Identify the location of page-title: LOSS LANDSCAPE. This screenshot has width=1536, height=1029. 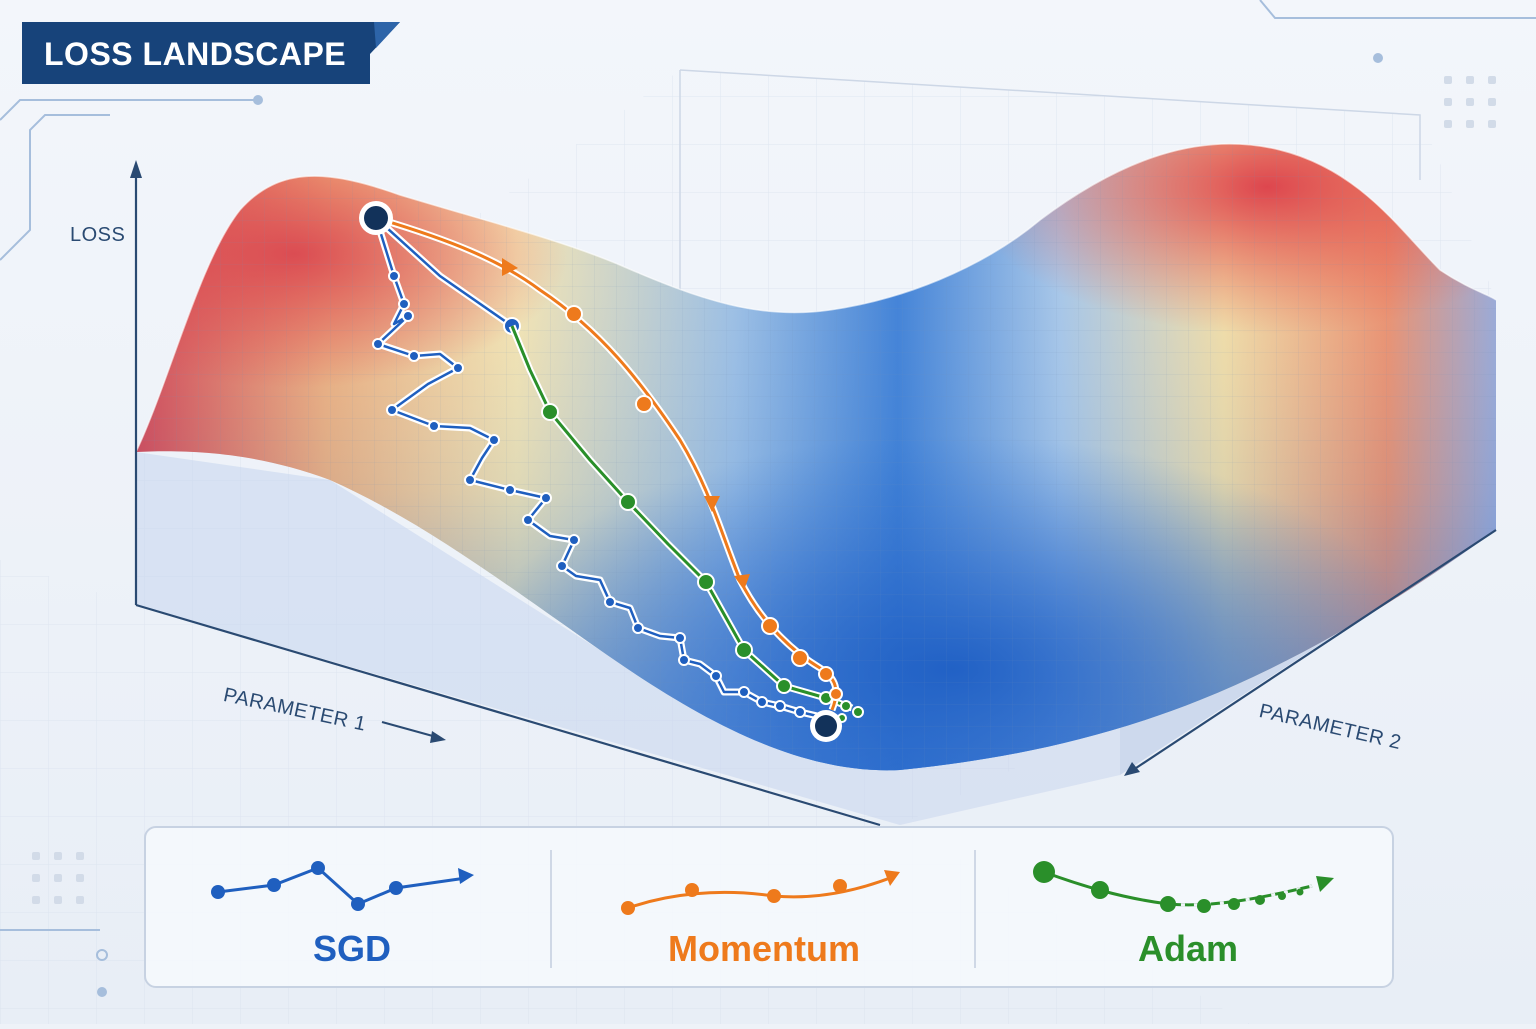
(195, 54).